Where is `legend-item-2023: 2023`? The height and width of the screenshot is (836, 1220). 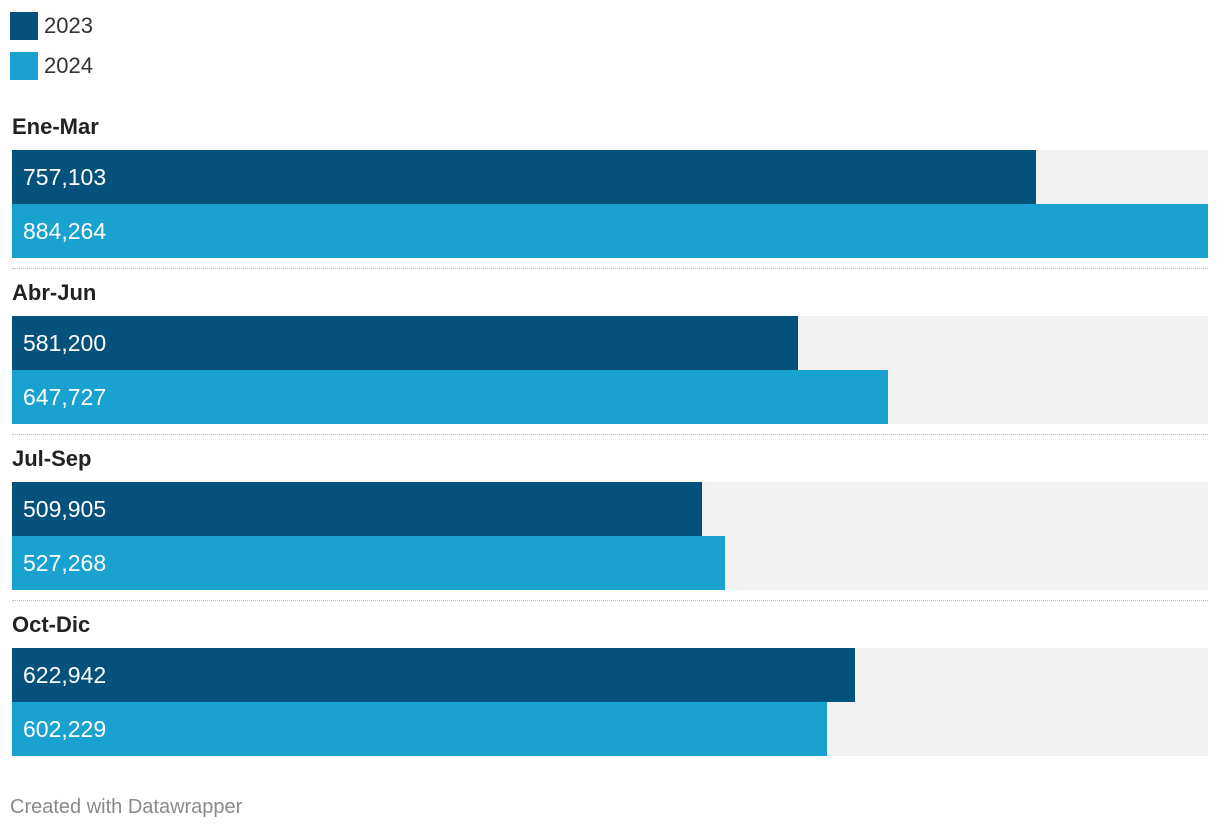
legend-item-2023: 2023 is located at coordinates (51, 26).